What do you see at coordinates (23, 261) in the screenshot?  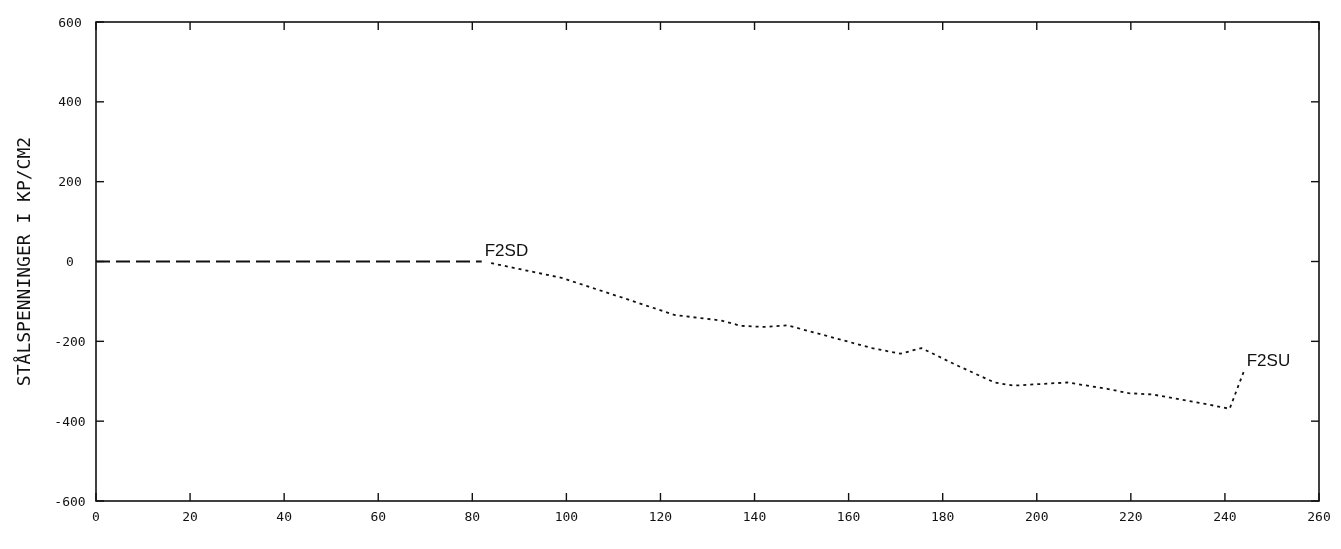 I see `y-axis-title: STÅLSPENNINGER I KP/CM2` at bounding box center [23, 261].